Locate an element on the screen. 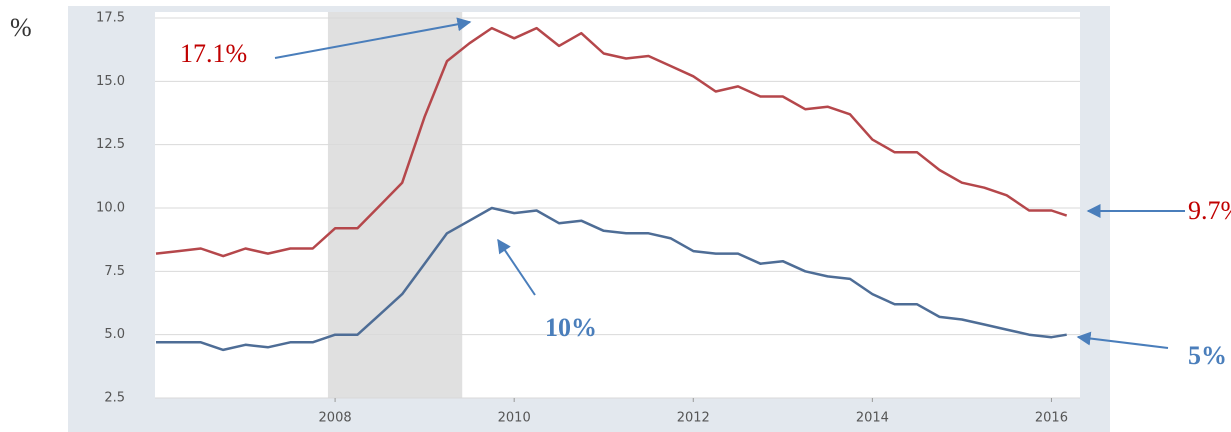  y-axis-label: % is located at coordinates (21, 27).